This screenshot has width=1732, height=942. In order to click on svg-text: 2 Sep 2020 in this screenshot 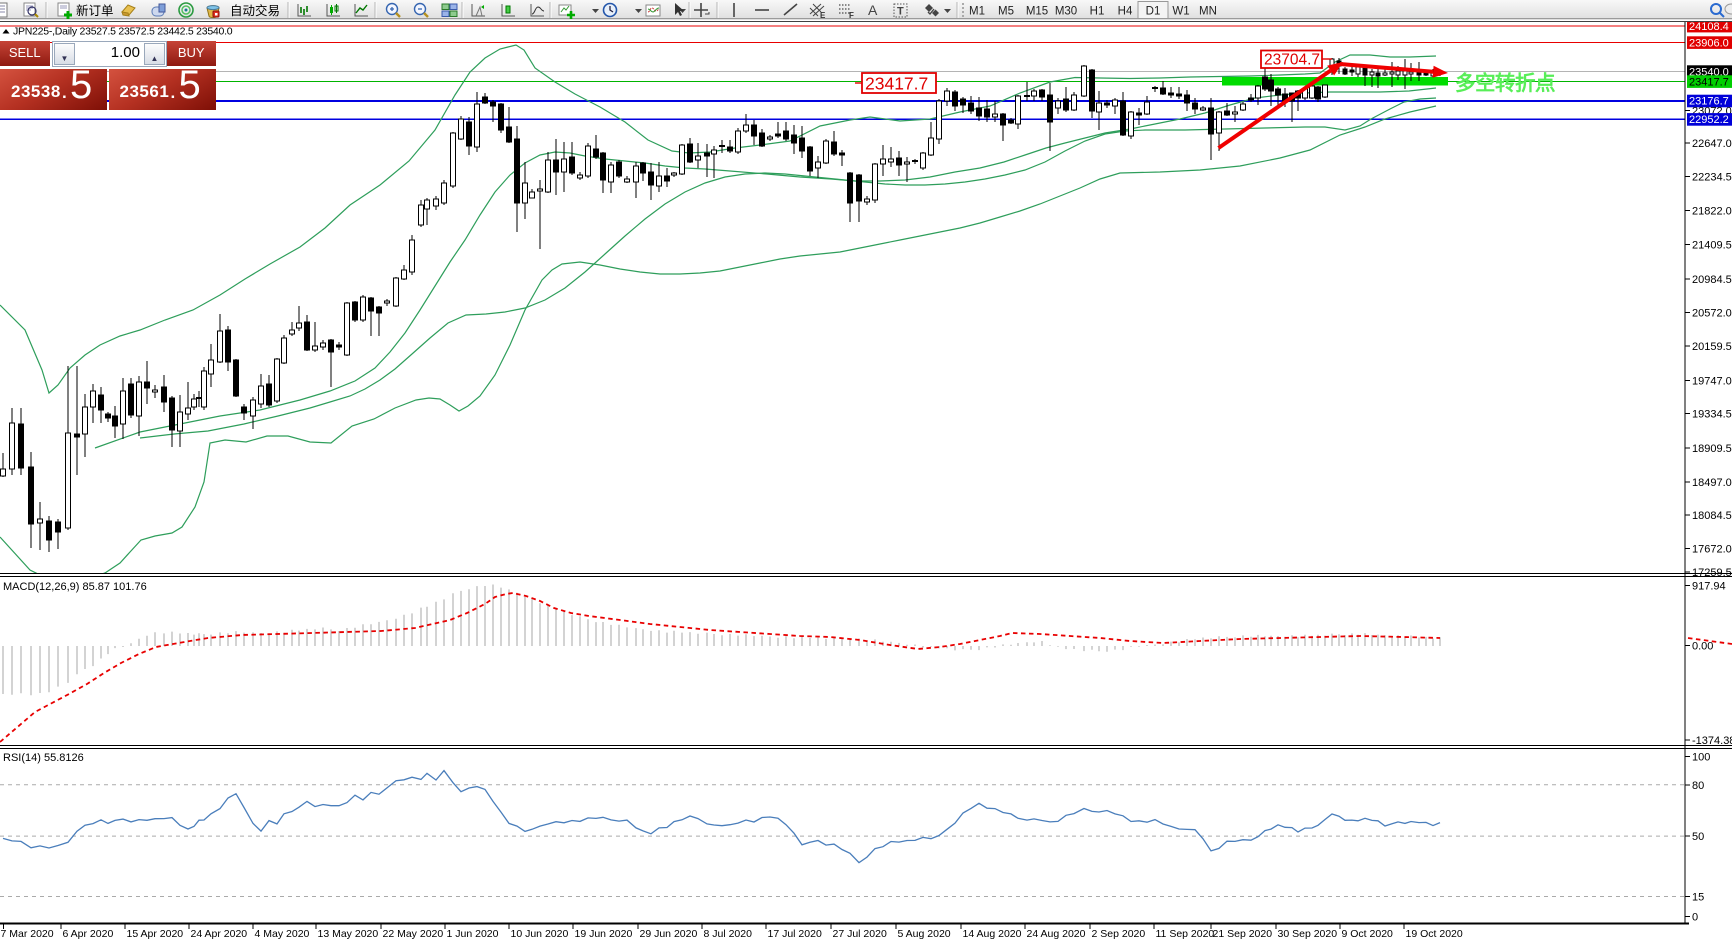, I will do `click(1119, 934)`.